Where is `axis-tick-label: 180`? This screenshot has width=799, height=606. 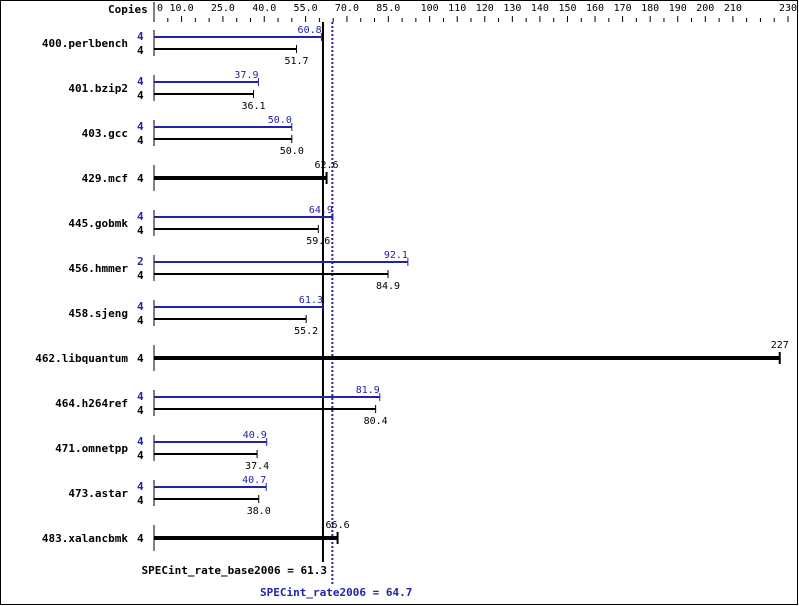
axis-tick-label: 180 is located at coordinates (650, 8).